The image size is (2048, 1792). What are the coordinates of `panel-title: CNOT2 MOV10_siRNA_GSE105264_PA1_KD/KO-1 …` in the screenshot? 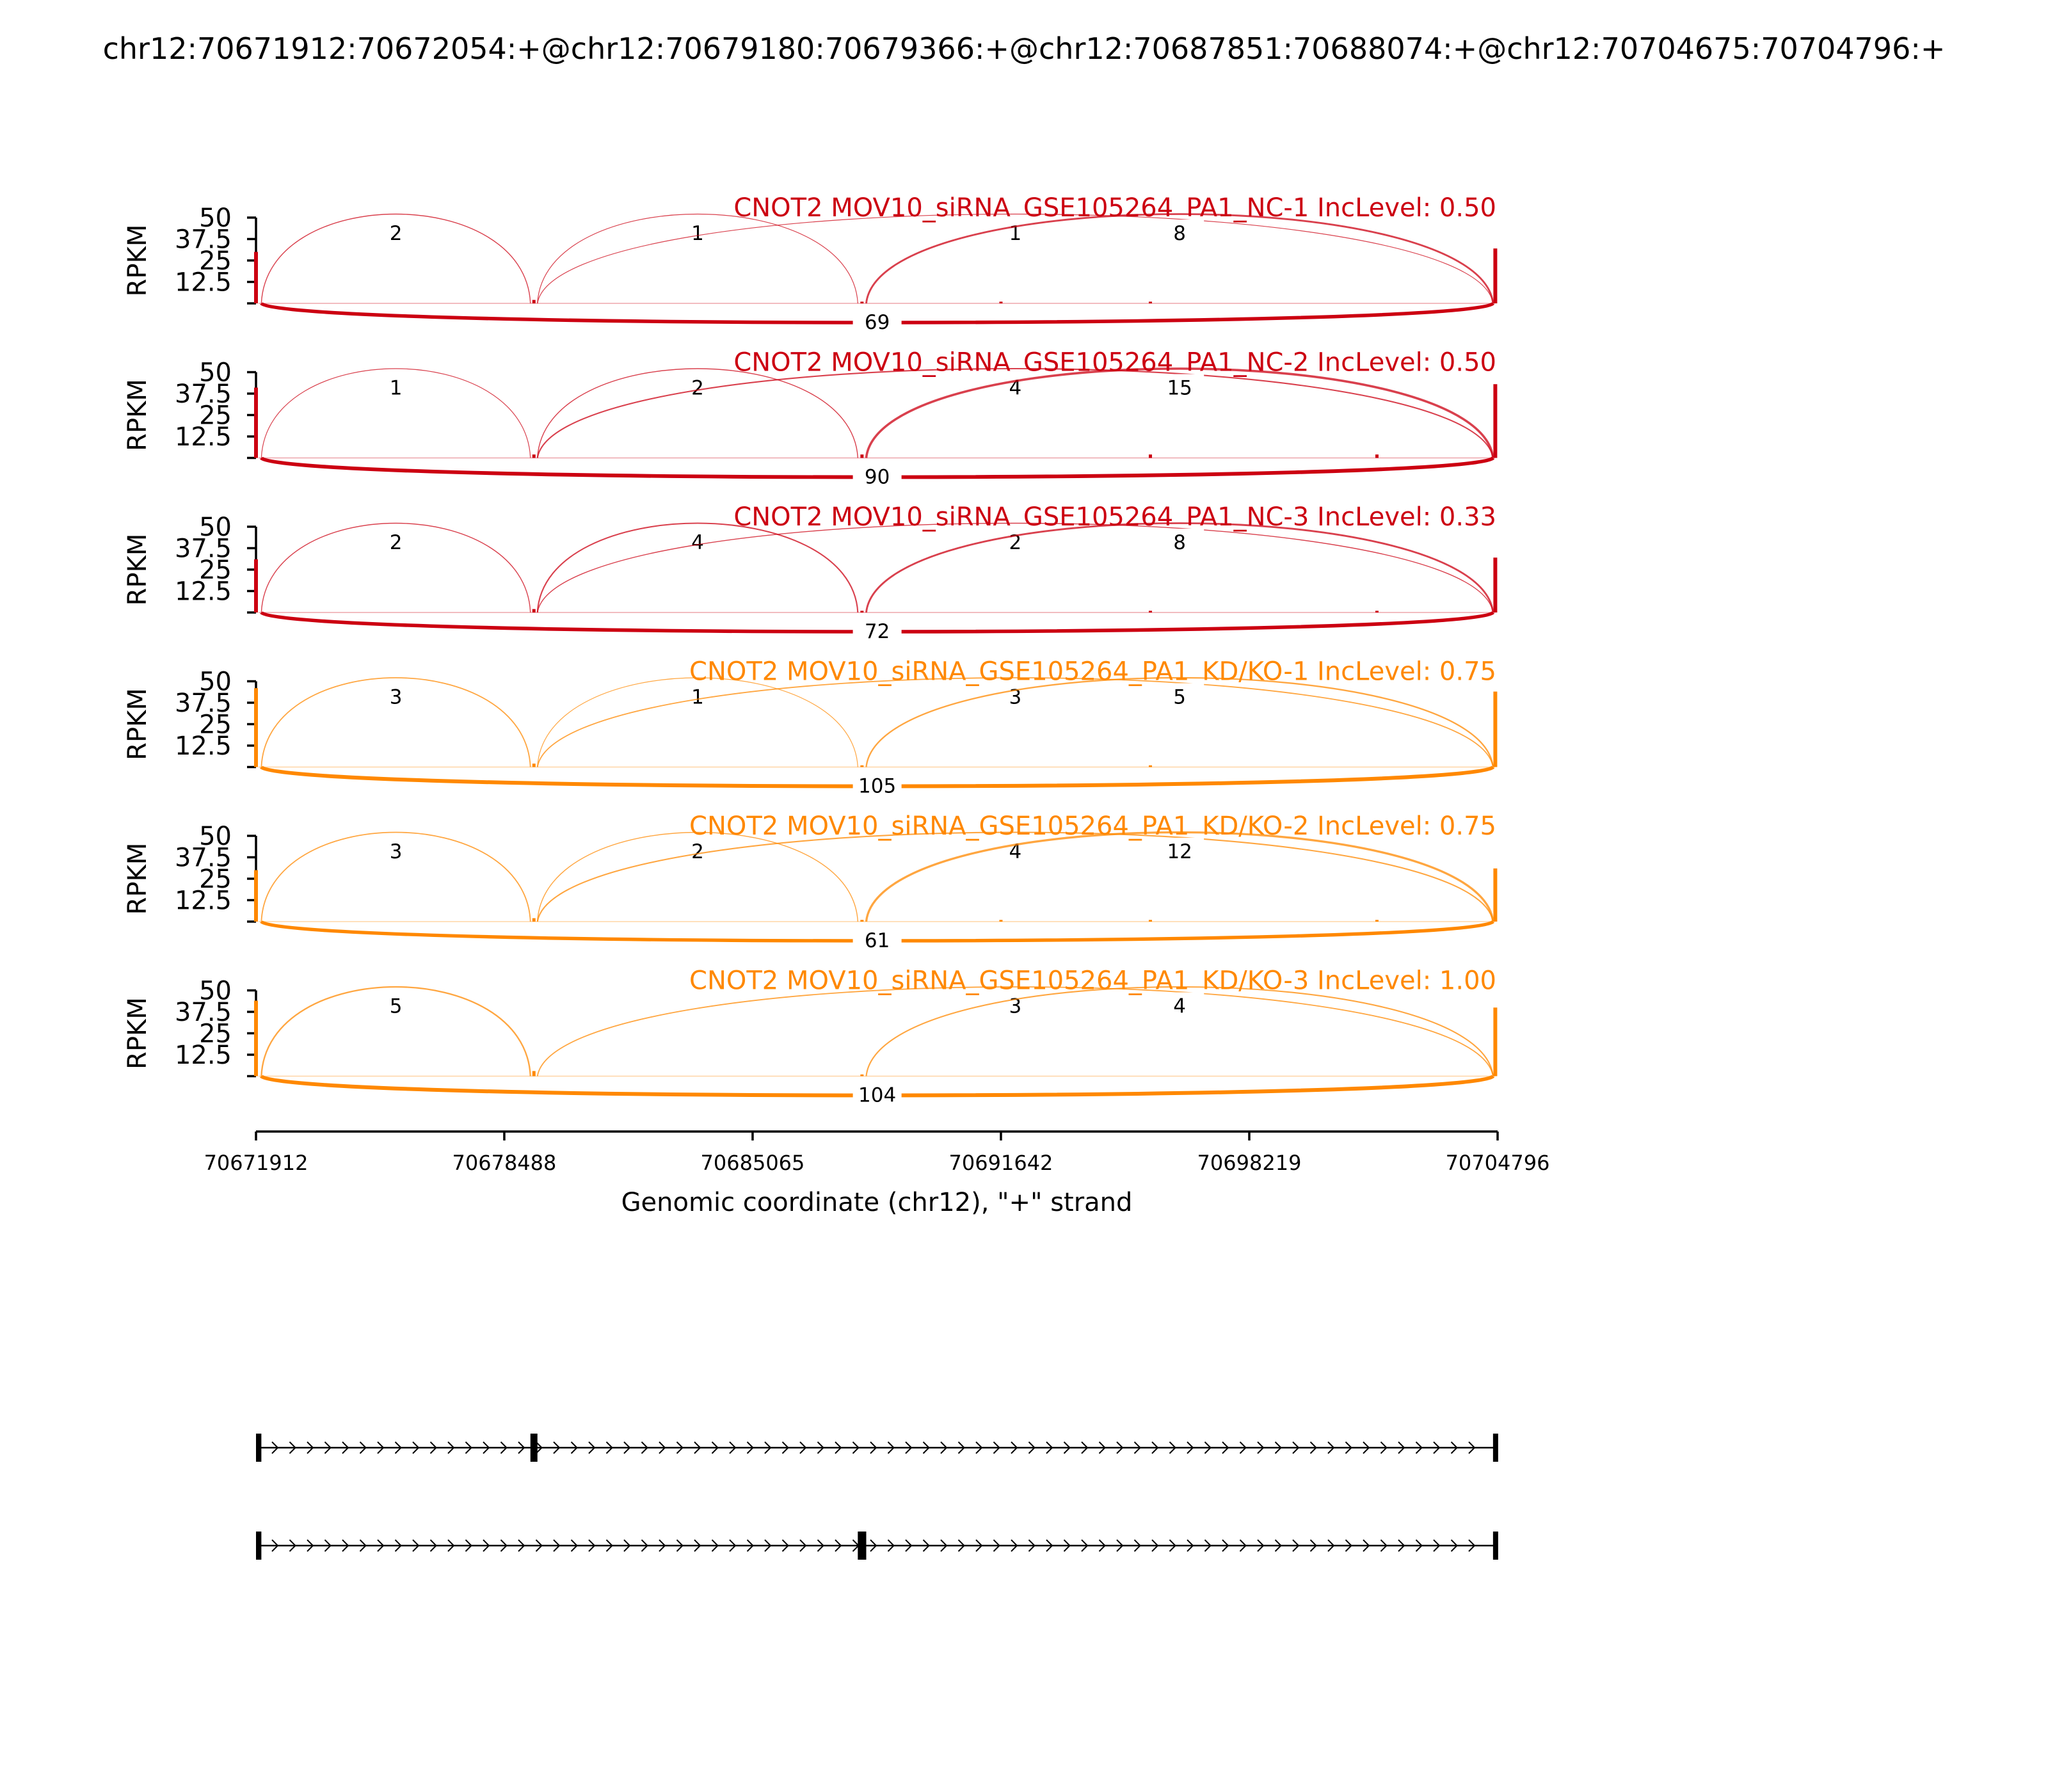 It's located at (1092, 672).